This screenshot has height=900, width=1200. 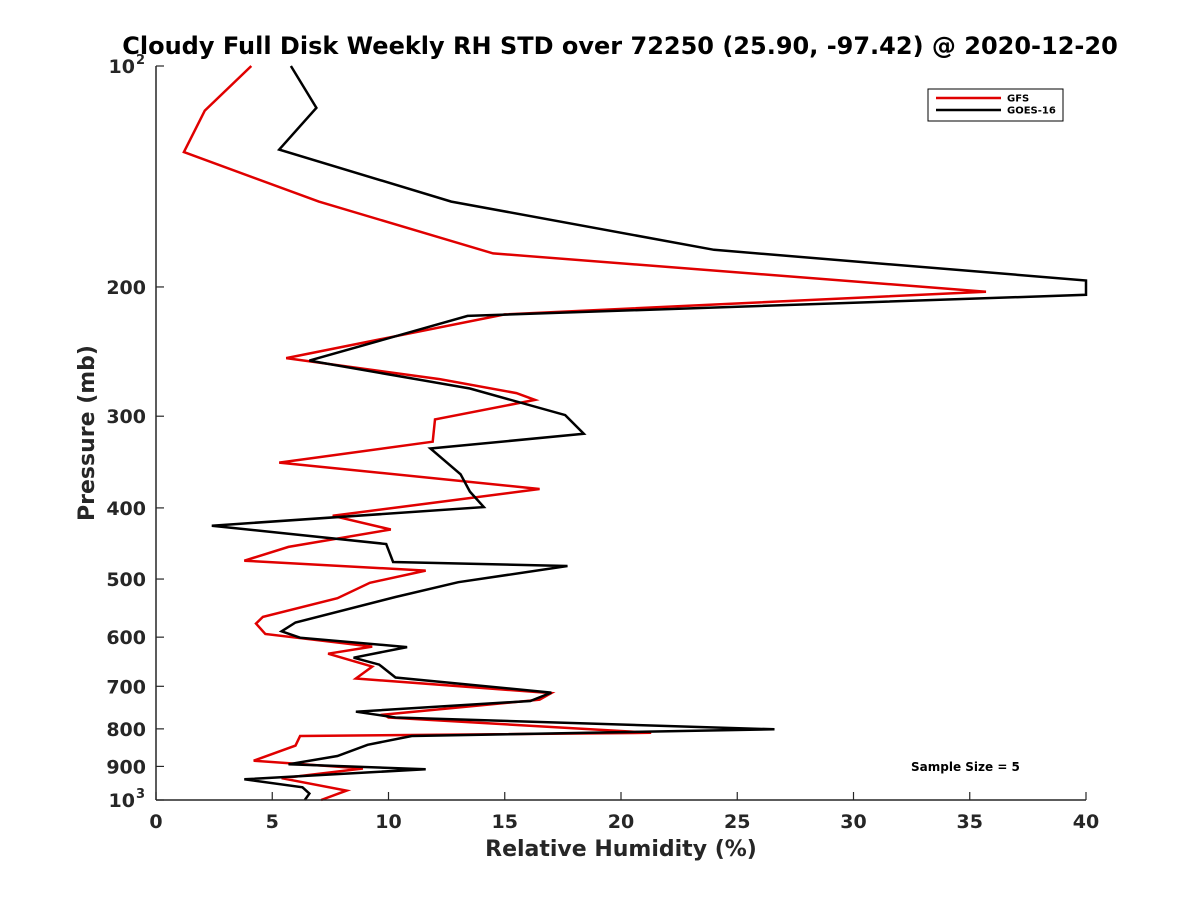 I want to click on x-tick-label: 10, so click(x=388, y=822).